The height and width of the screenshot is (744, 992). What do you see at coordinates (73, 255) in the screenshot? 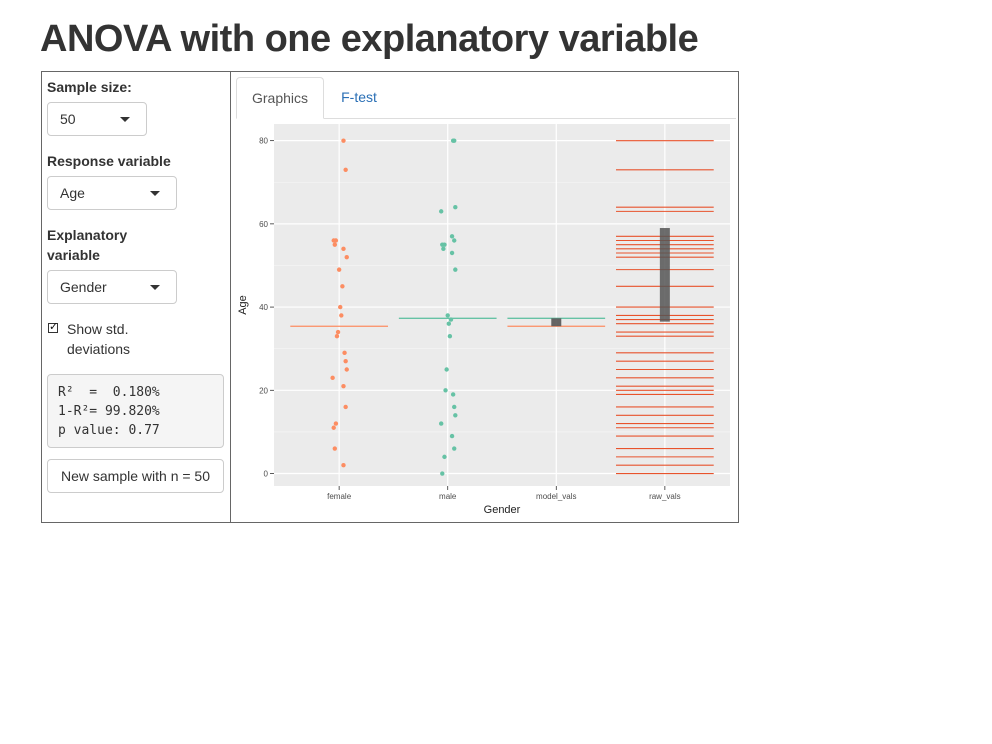
I see `explanatory-variable-label-line2: variable` at bounding box center [73, 255].